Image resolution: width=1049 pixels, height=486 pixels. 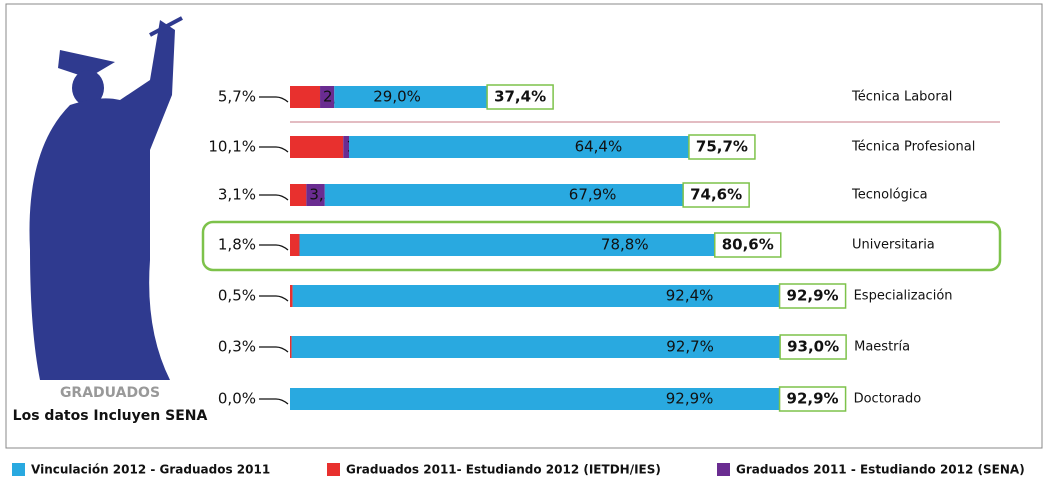 I want to click on total-label: 75,7%, so click(x=722, y=147).